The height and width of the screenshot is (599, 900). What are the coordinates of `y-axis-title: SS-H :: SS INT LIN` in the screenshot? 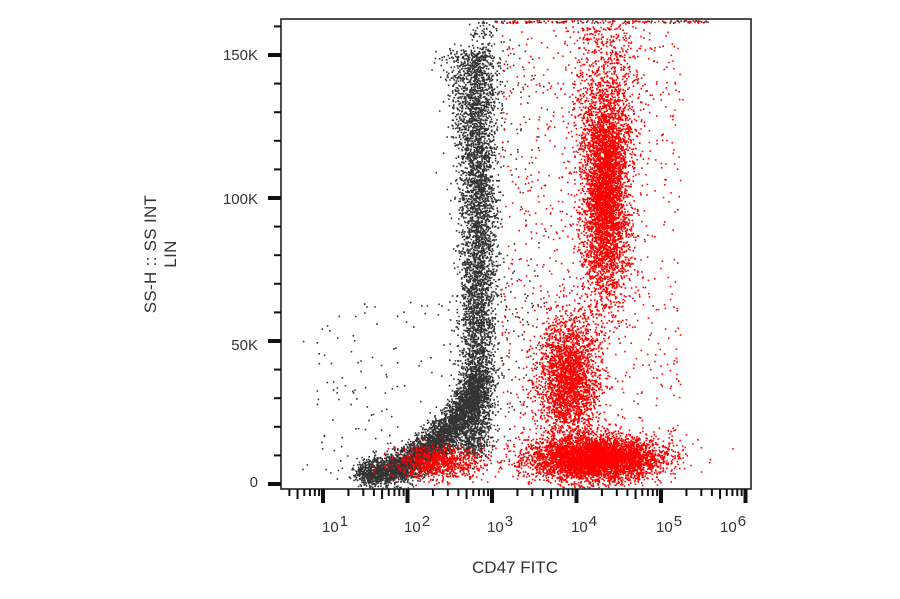 It's located at (160, 254).